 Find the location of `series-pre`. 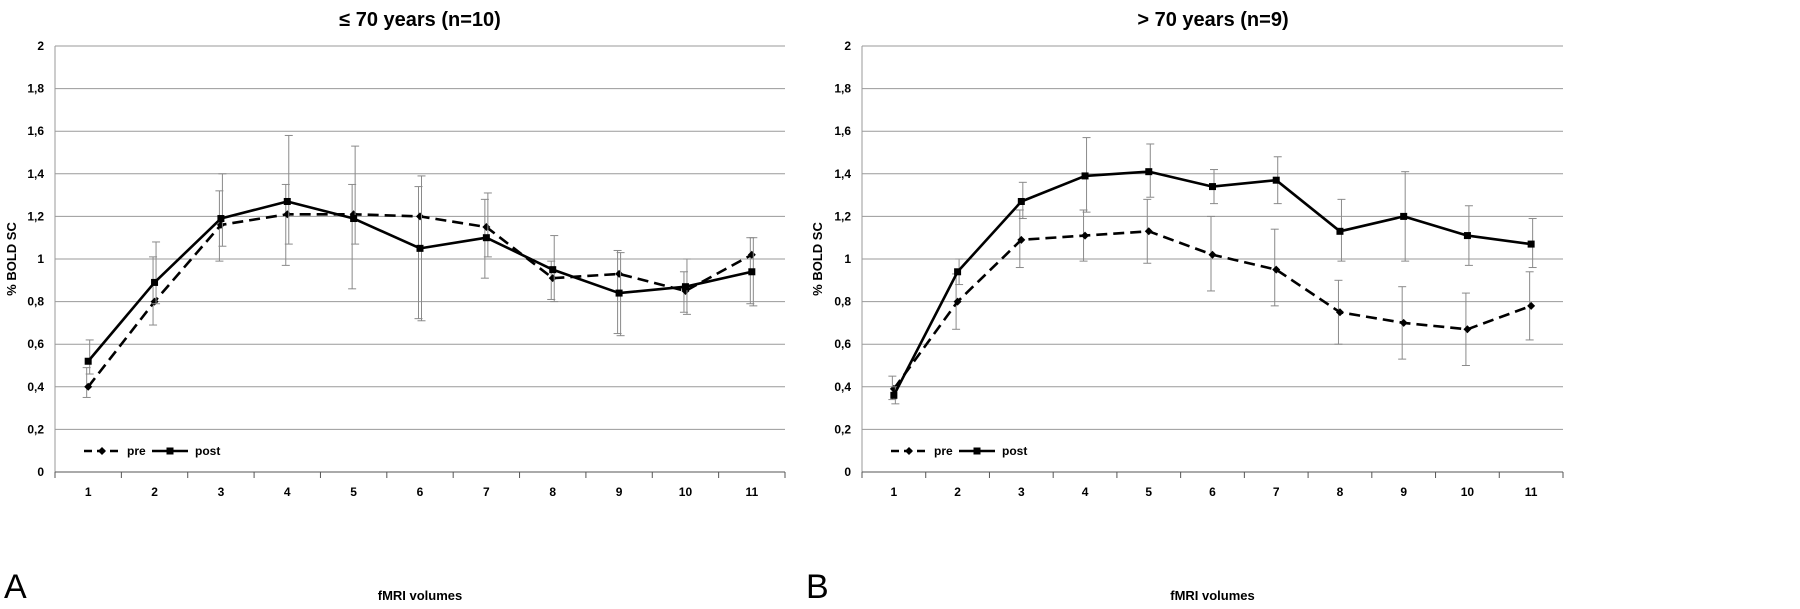

series-pre is located at coordinates (1212, 299).